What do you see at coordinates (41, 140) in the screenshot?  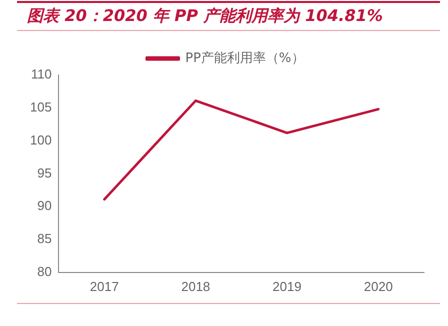 I see `y-tick-label: 100` at bounding box center [41, 140].